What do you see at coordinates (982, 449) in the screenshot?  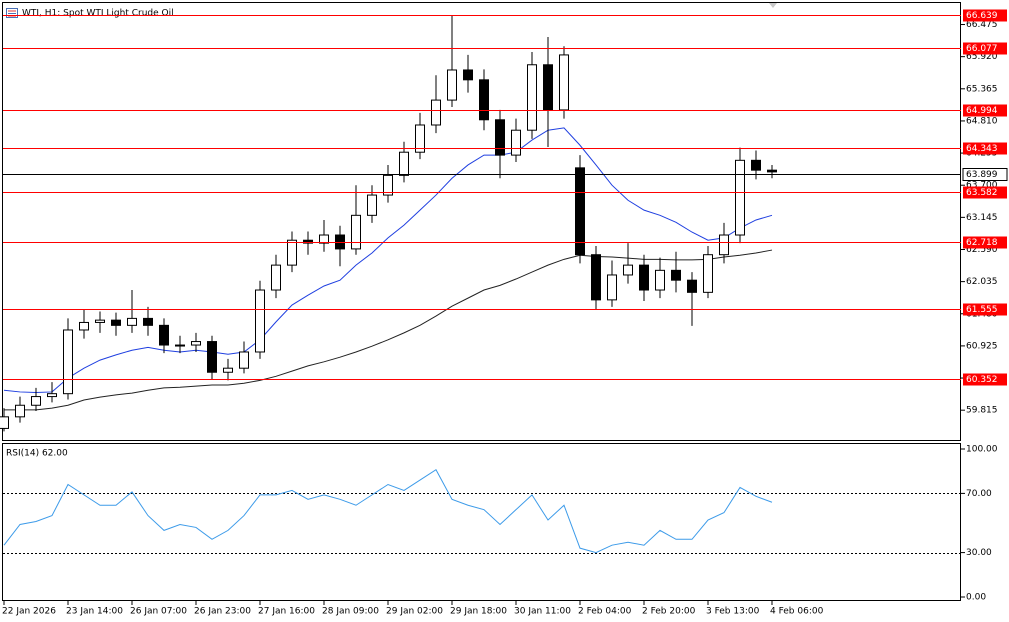 I see `y-tick-label: 100.00` at bounding box center [982, 449].